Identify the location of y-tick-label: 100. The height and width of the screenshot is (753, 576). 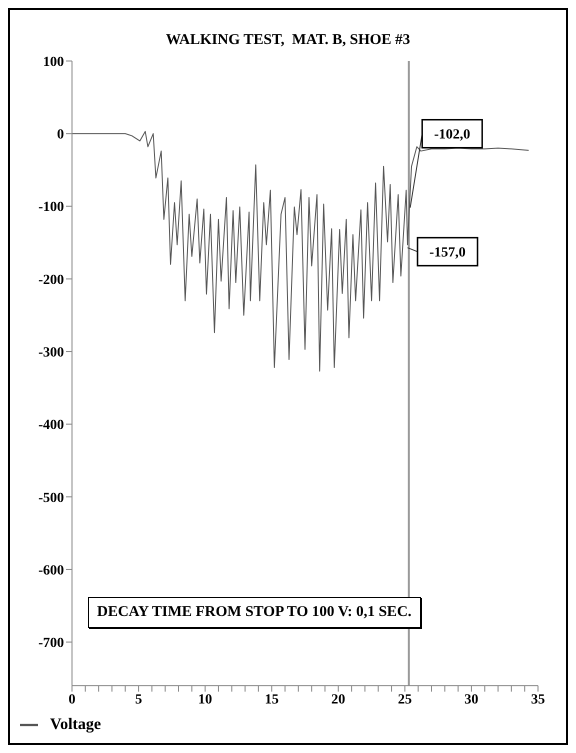
(53, 62).